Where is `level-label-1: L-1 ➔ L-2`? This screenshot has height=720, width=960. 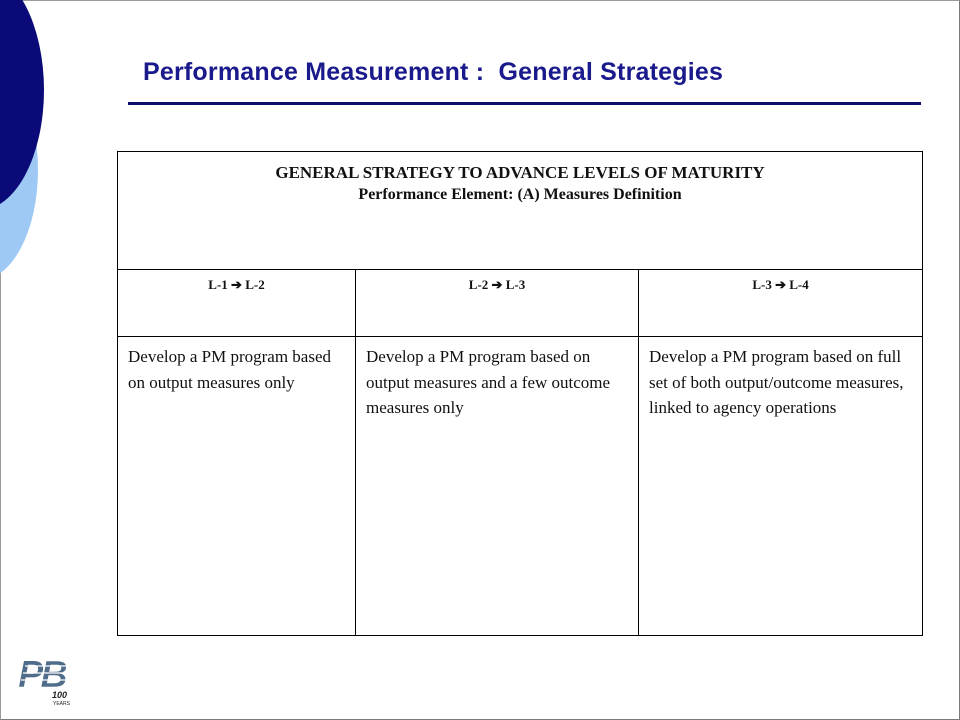 level-label-1: L-1 ➔ L-2 is located at coordinates (236, 284).